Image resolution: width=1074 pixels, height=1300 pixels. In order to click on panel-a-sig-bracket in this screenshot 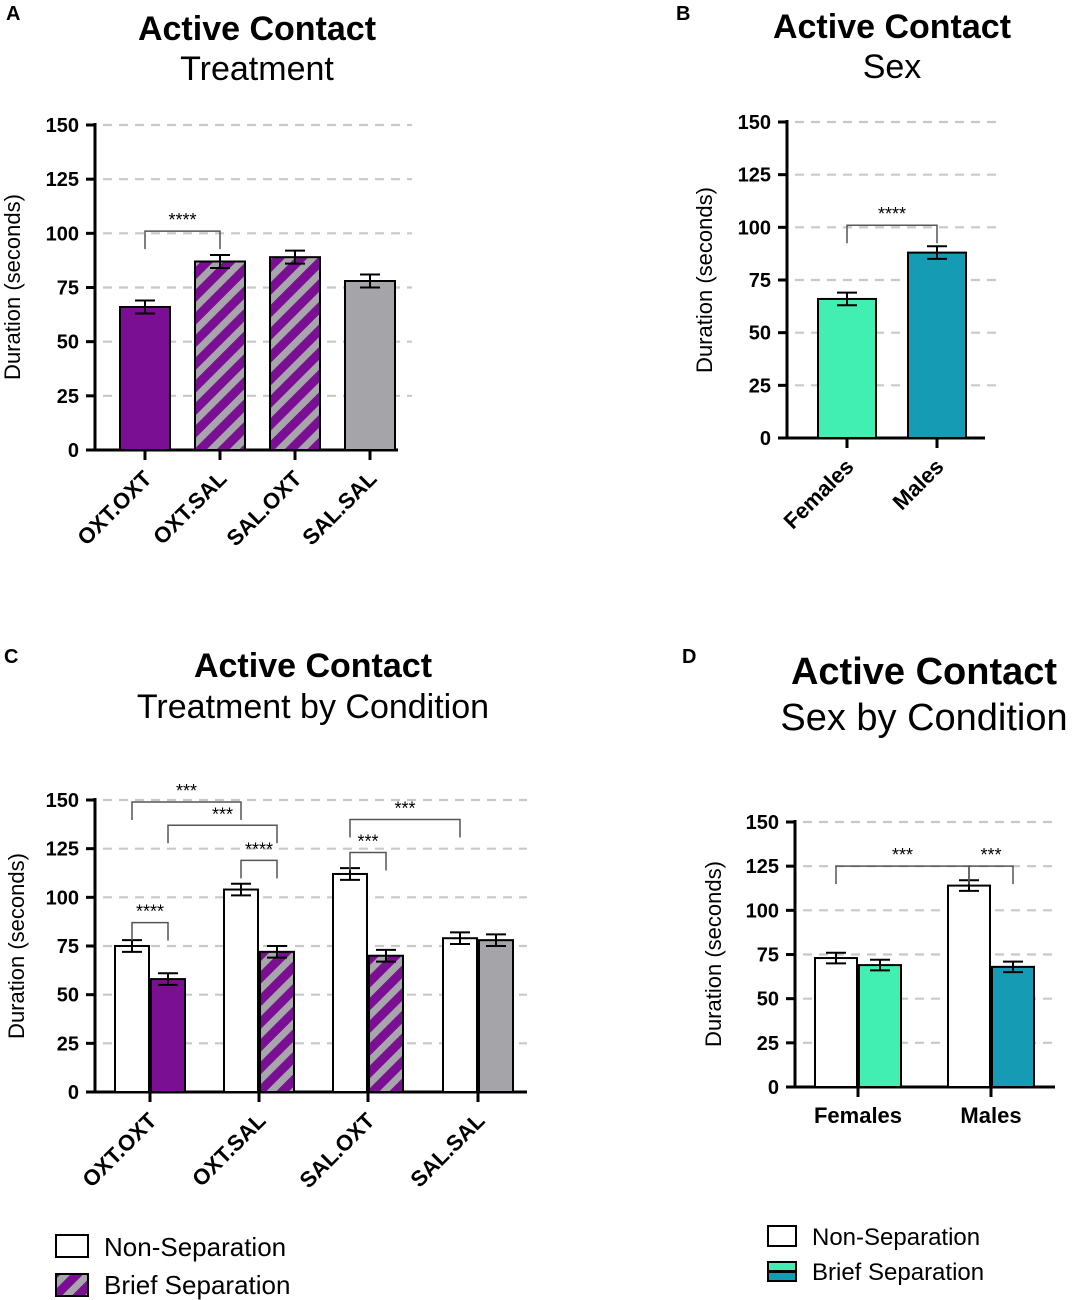, I will do `click(182, 240)`.